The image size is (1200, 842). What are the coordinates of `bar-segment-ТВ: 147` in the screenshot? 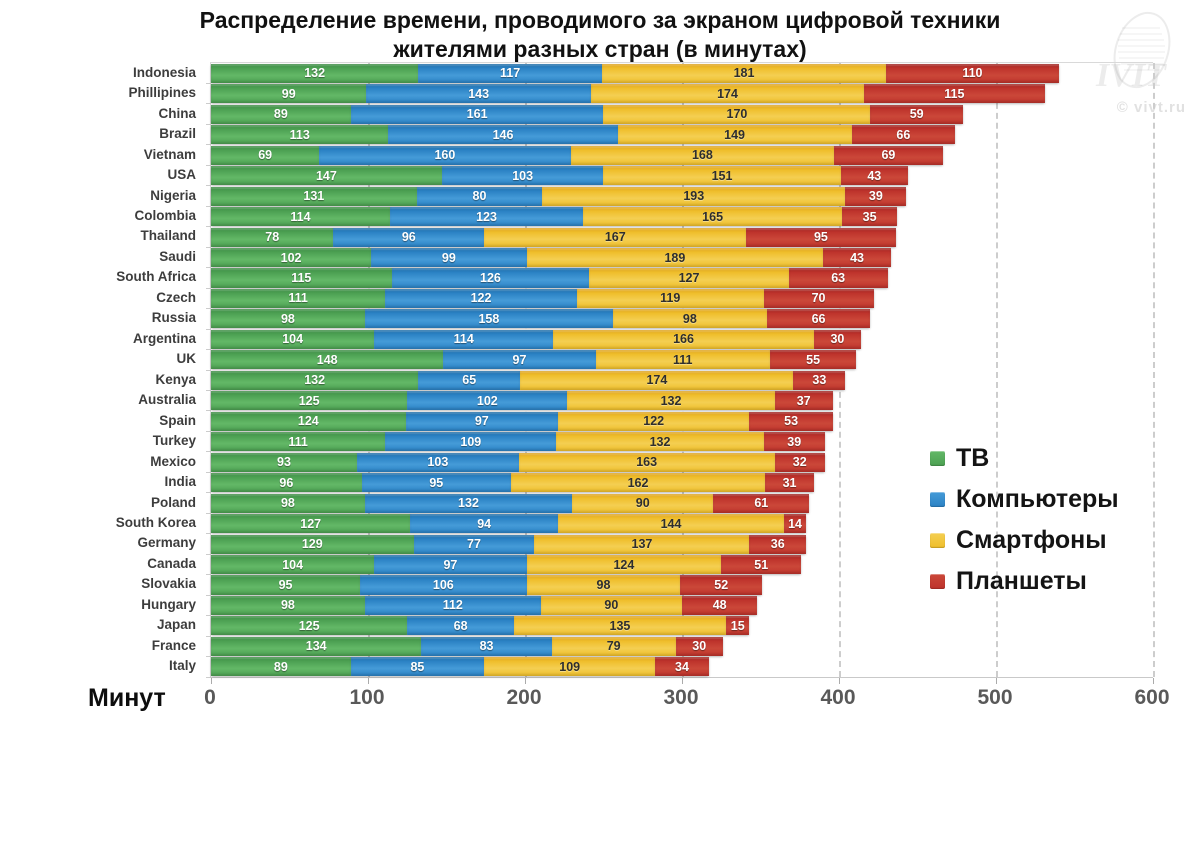 It's located at (326, 176).